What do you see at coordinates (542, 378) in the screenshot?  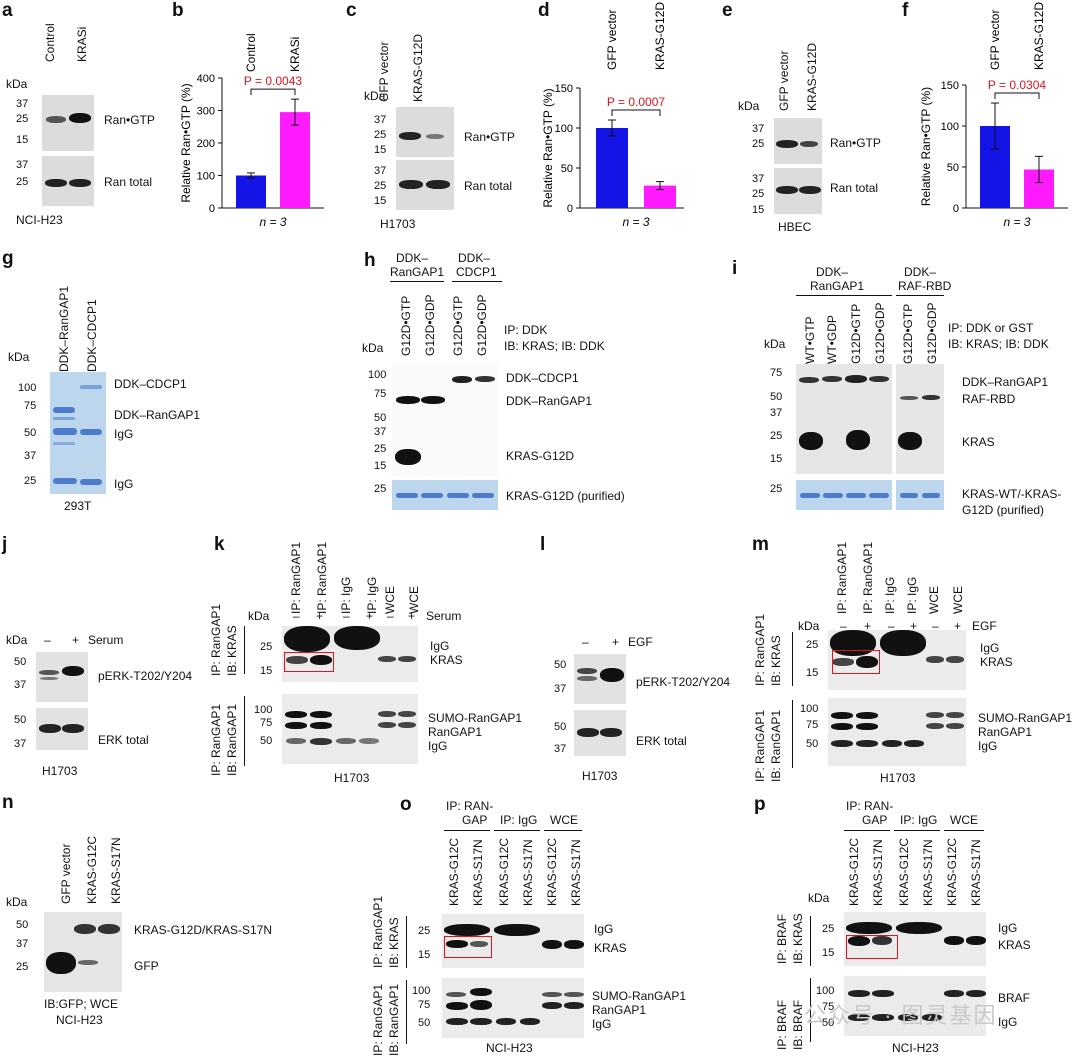 I see `band-label: DDK–CDCP1` at bounding box center [542, 378].